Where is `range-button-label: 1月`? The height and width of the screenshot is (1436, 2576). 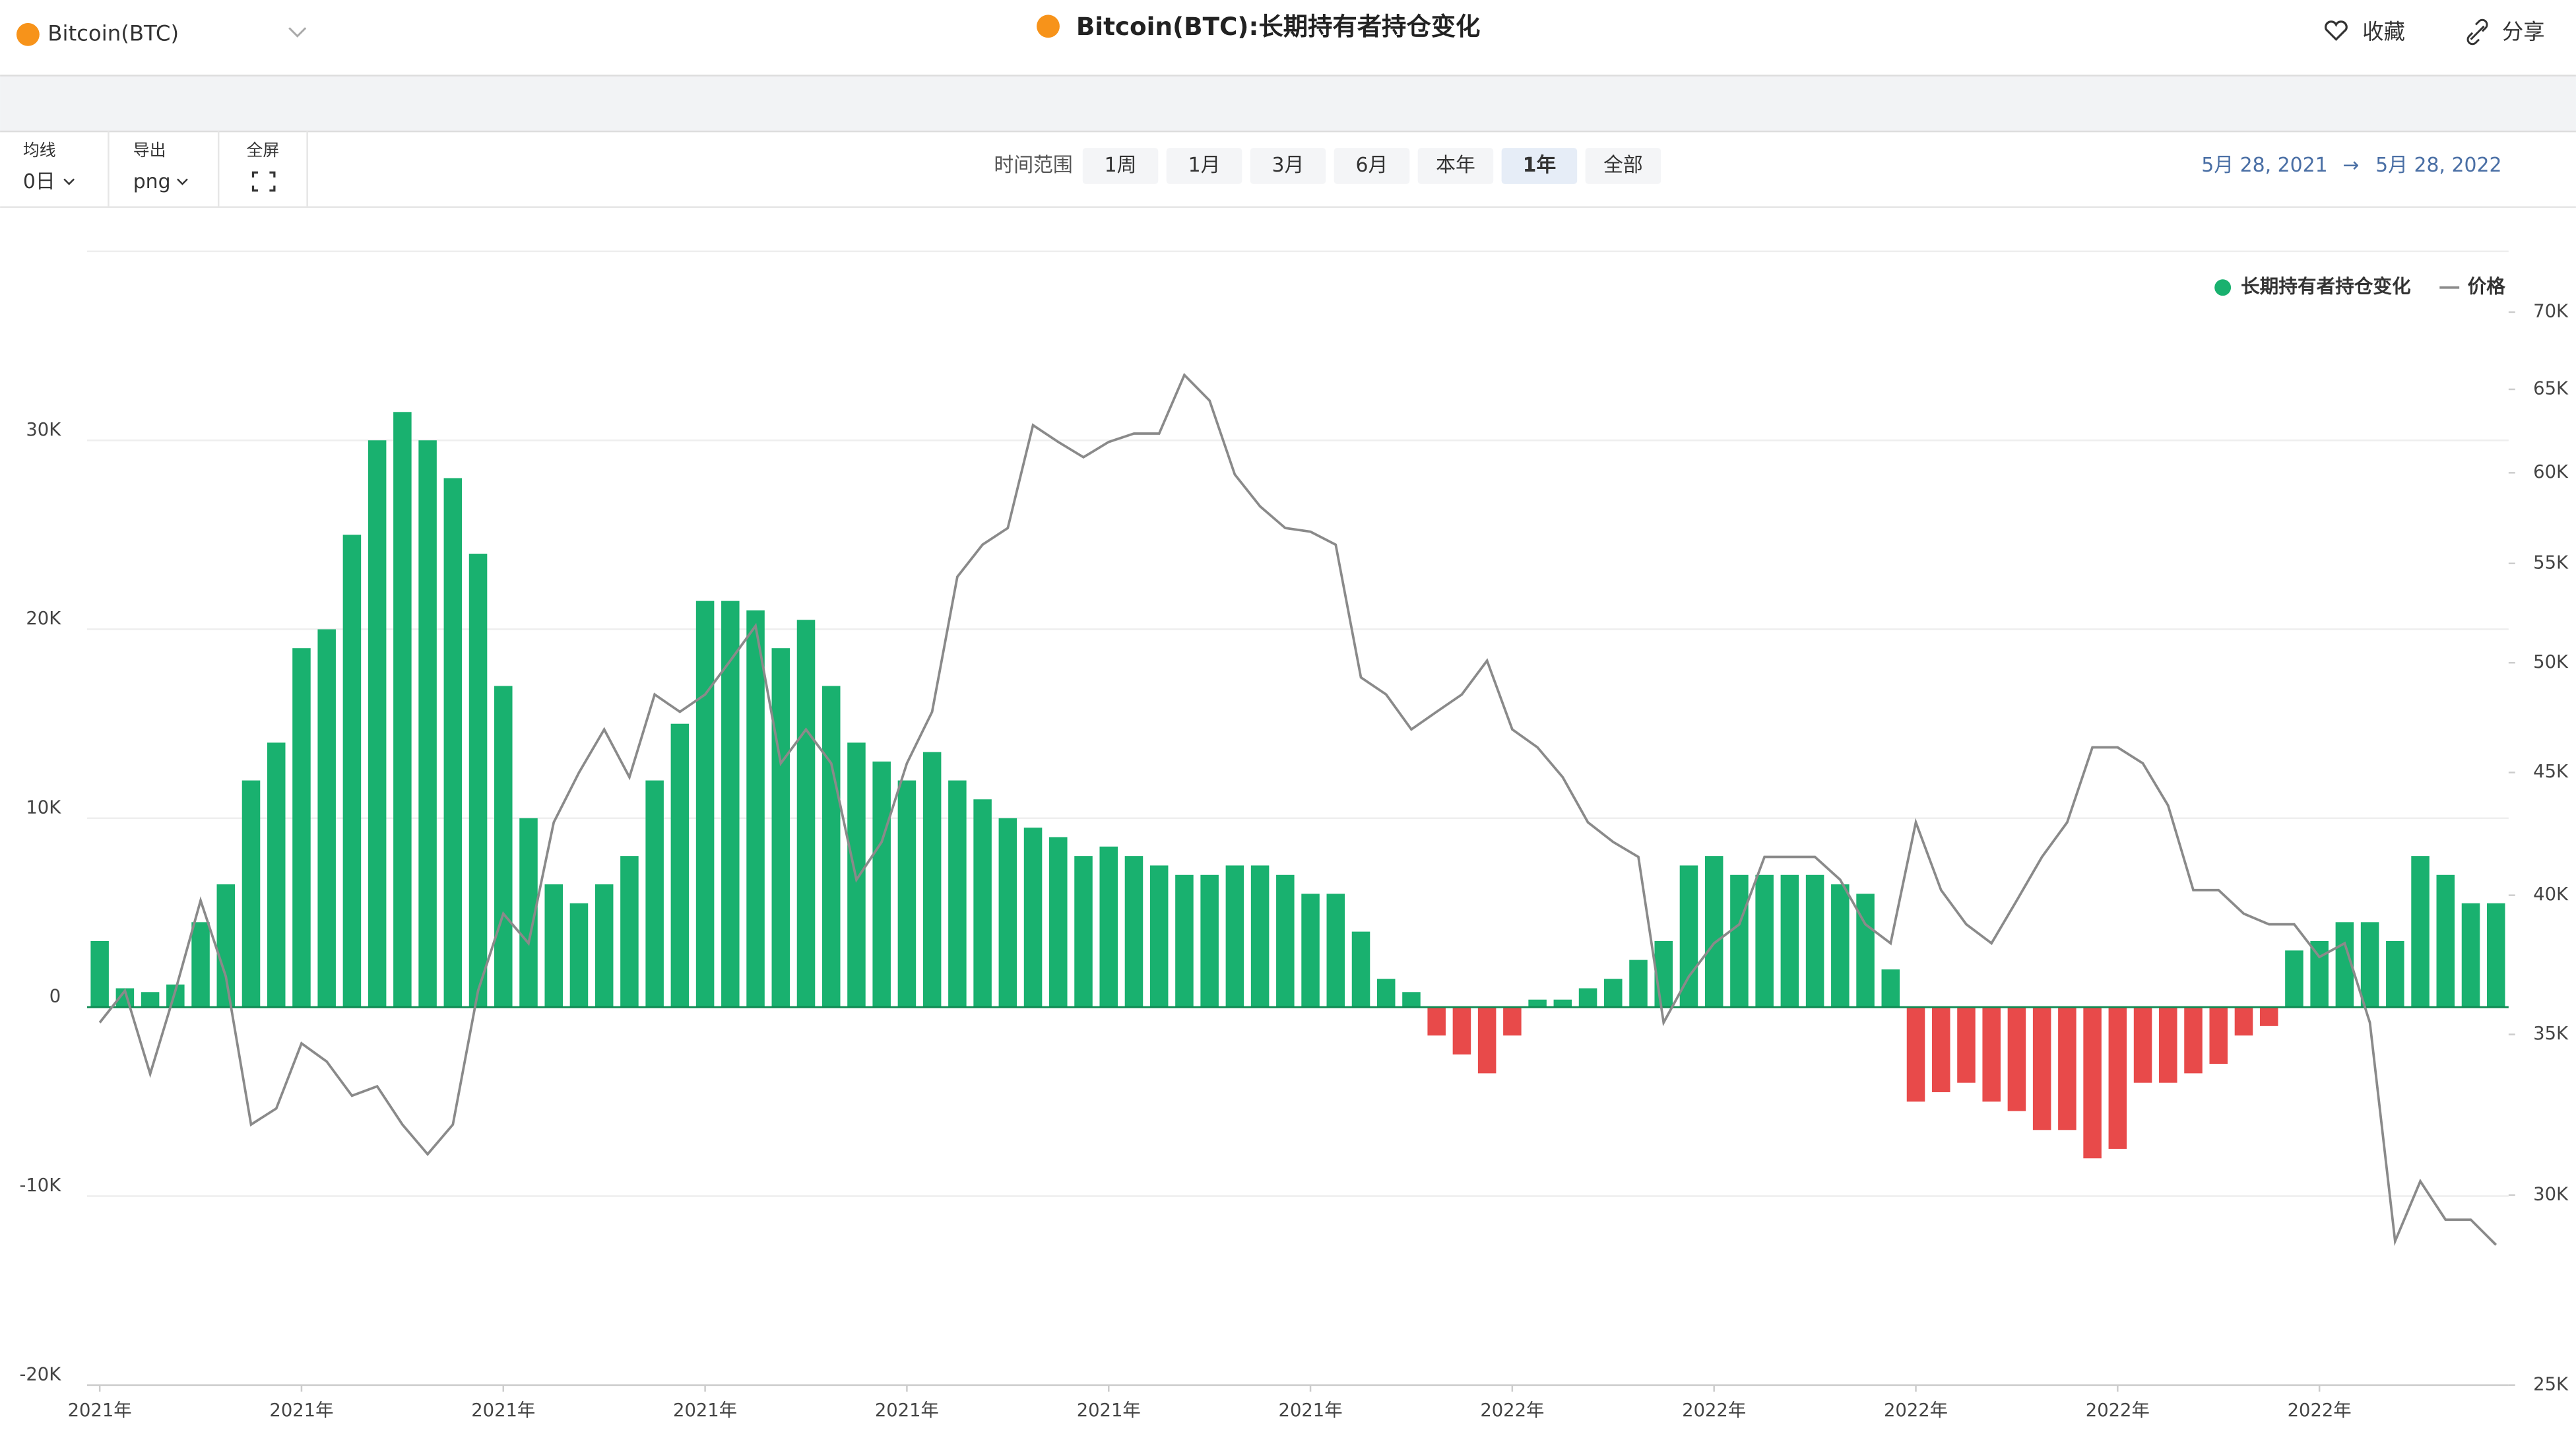
range-button-label: 1月 is located at coordinates (1204, 165).